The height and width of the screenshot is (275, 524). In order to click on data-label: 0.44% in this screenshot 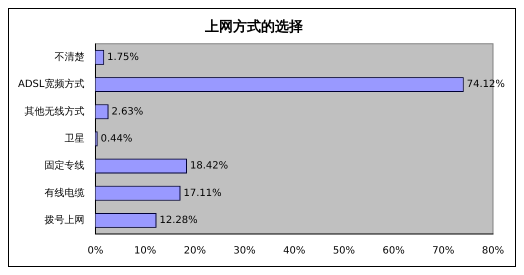, I will do `click(116, 138)`.